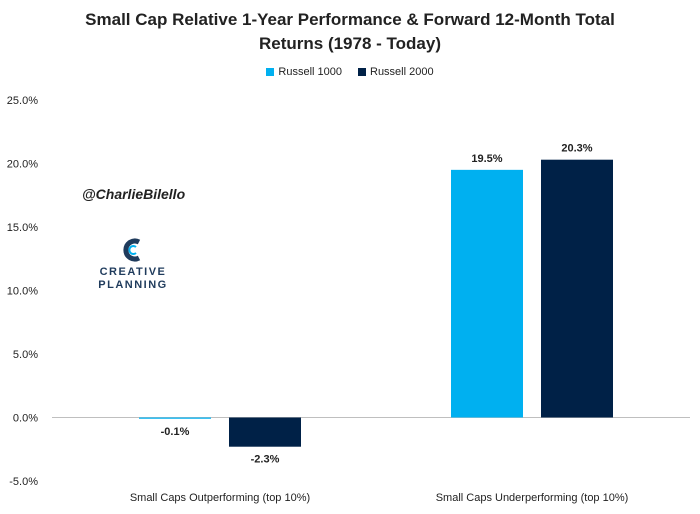 The width and height of the screenshot is (700, 514). Describe the element at coordinates (25, 355) in the screenshot. I see `y-tick-label: 5.0%` at that location.